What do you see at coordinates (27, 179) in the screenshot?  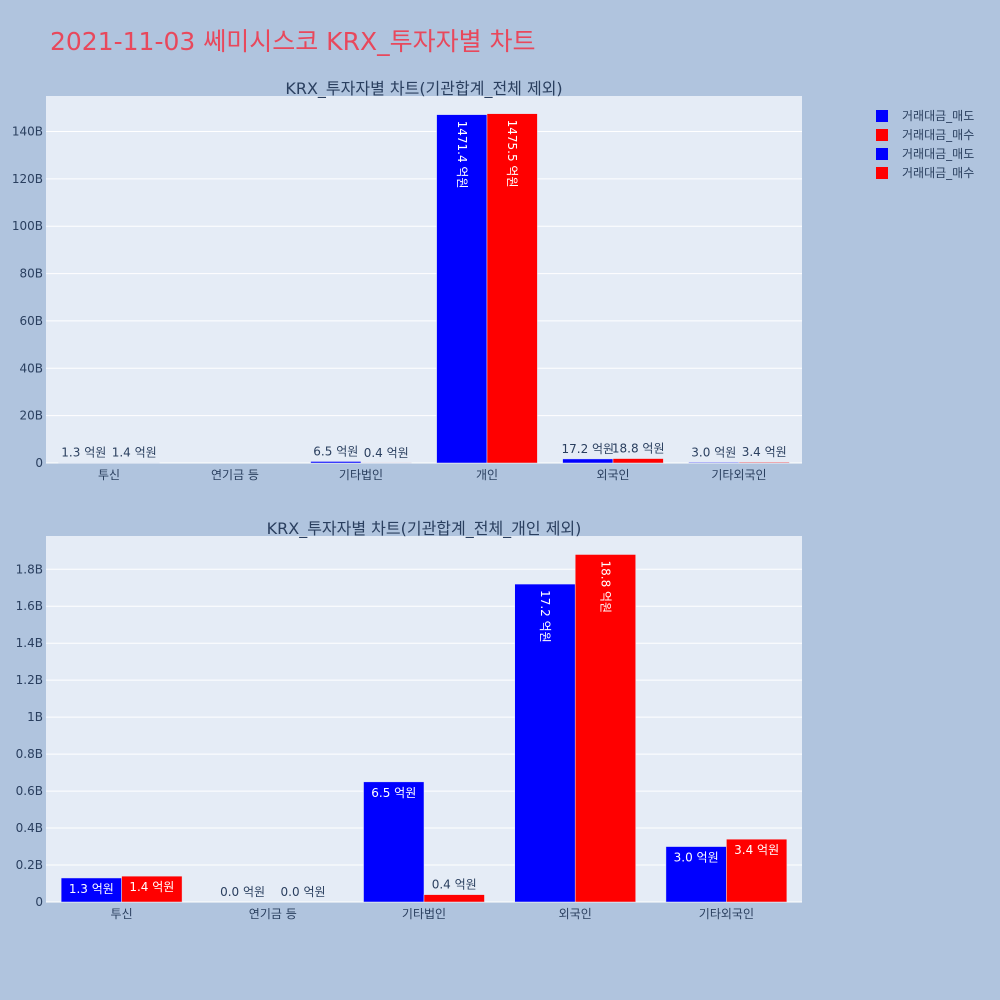 I see `y-tick-label: 120B` at bounding box center [27, 179].